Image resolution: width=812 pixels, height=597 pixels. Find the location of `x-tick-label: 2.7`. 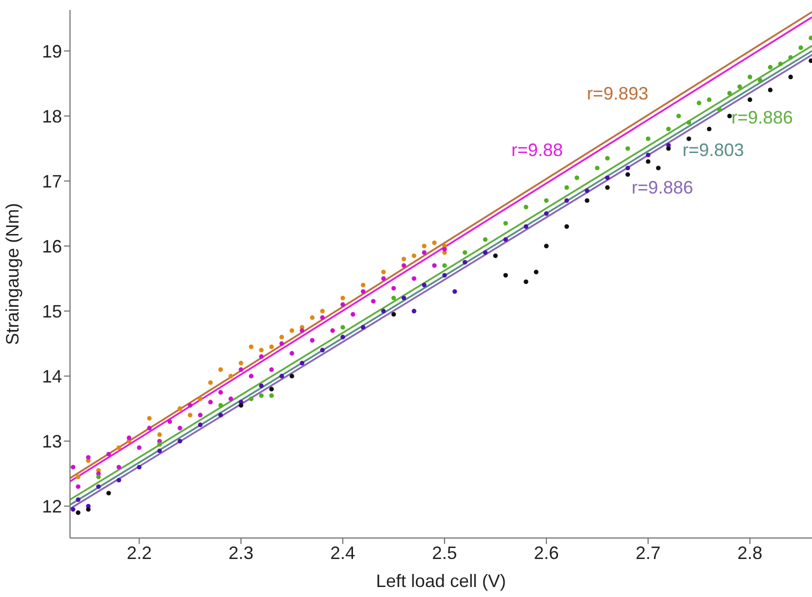

x-tick-label: 2.7 is located at coordinates (648, 552).